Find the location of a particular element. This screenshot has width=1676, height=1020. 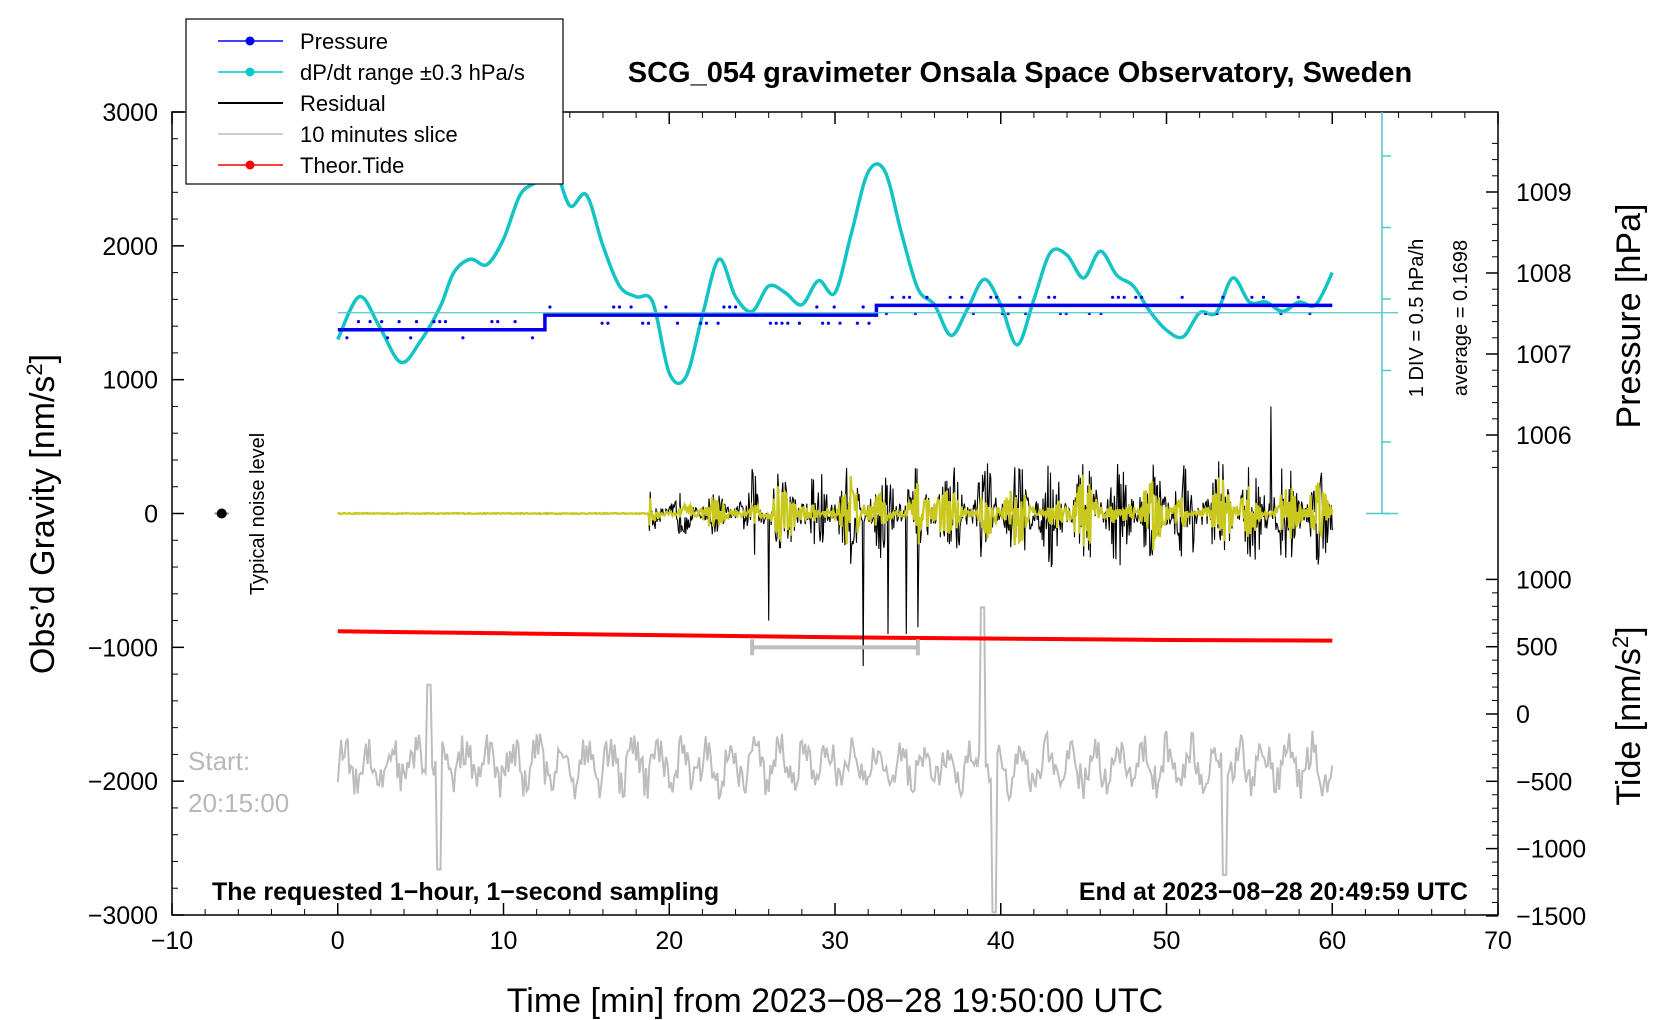

end-time-note: End at 2023−08−28 20:49:59 UTC is located at coordinates (1273, 892).